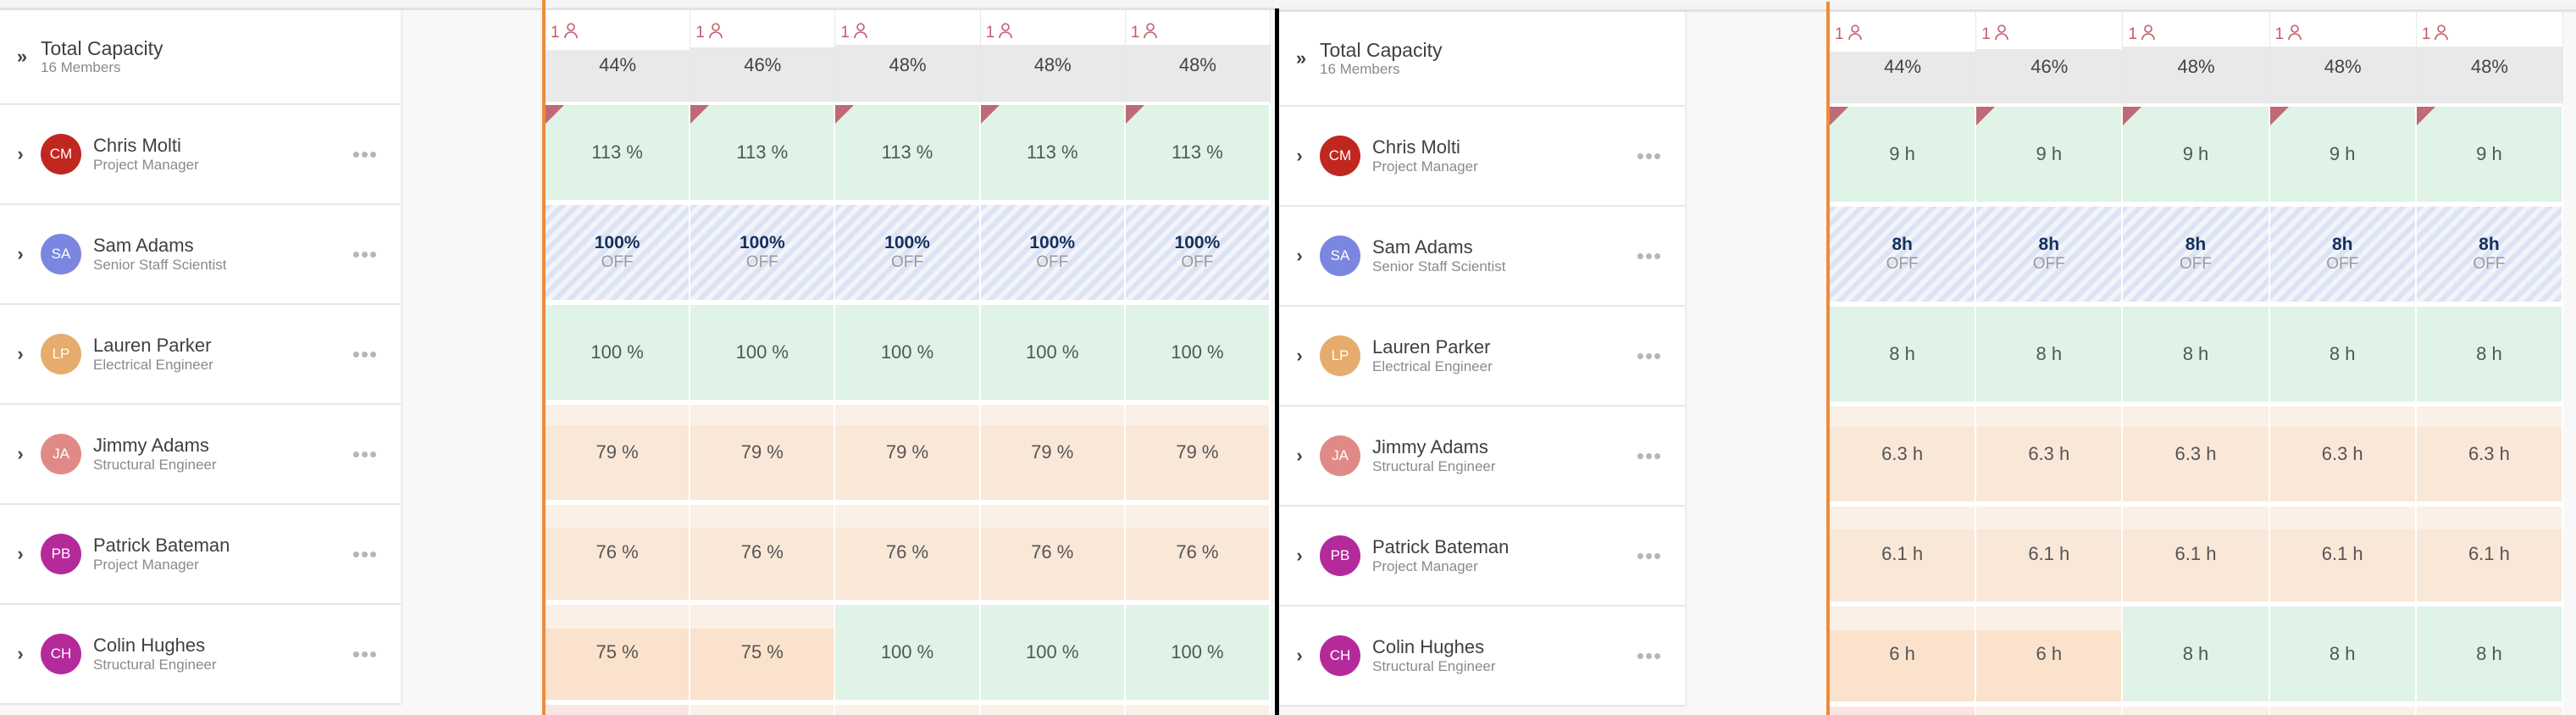 The height and width of the screenshot is (715, 2576). What do you see at coordinates (1903, 657) in the screenshot?
I see `capacity-cell: 6 h` at bounding box center [1903, 657].